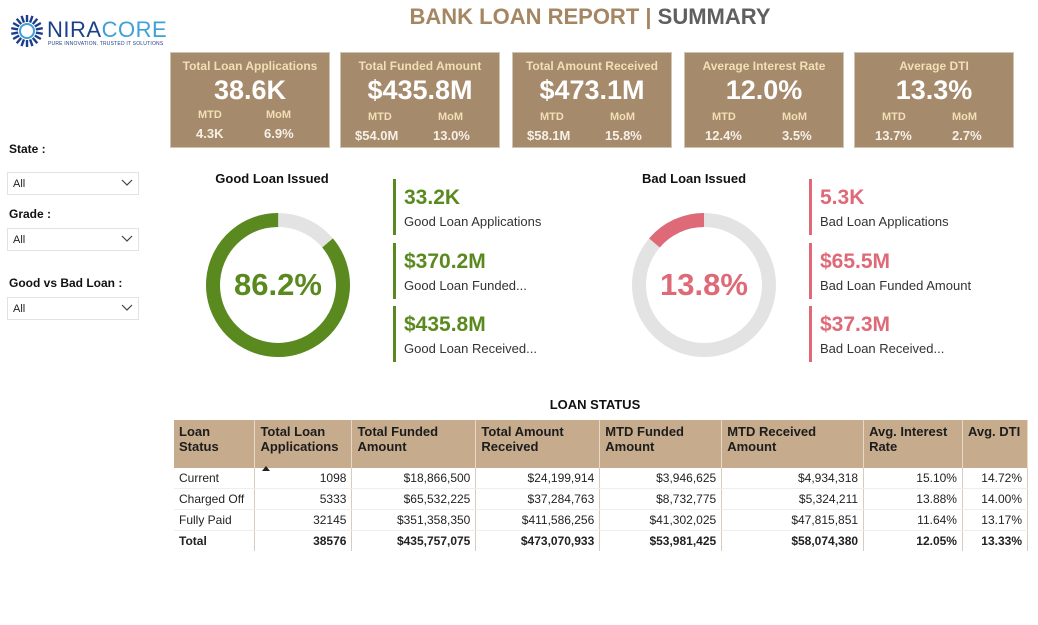 This screenshot has height=625, width=1038. Describe the element at coordinates (995, 478) in the screenshot. I see `table-cell: 14.72%` at that location.